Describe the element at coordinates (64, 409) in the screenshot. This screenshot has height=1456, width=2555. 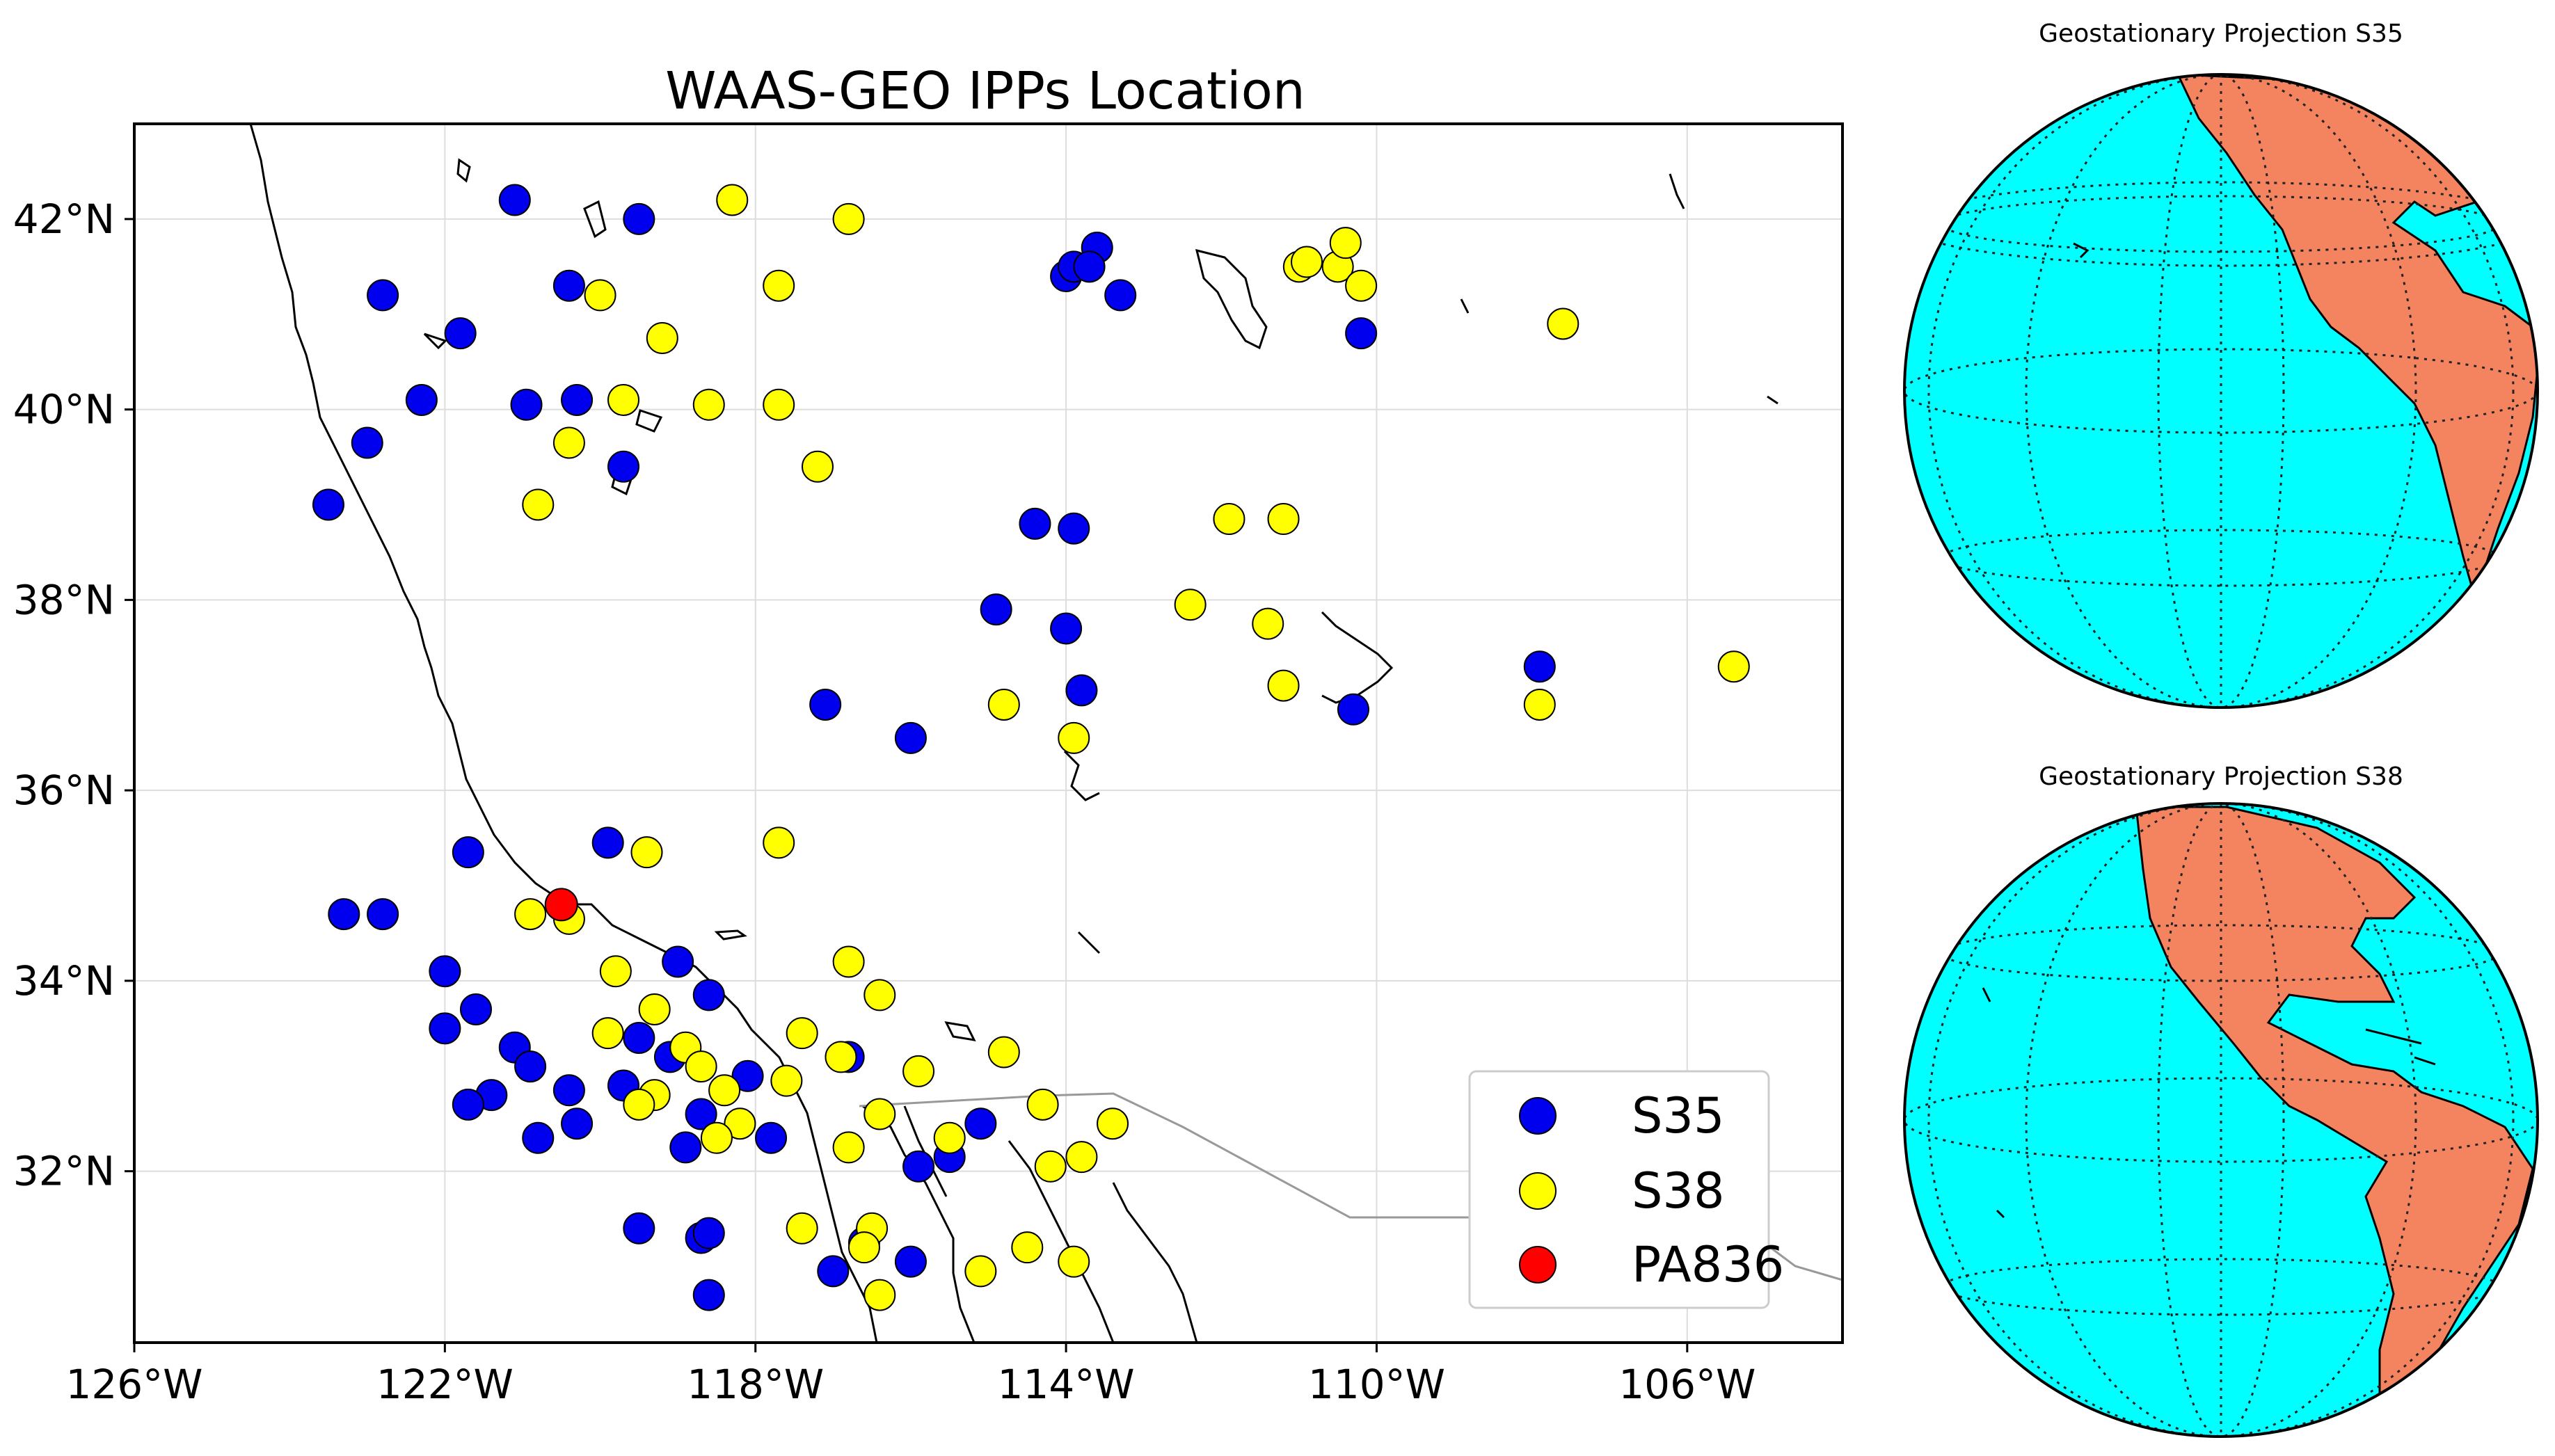
I see `y-tick-label: 40°N` at that location.